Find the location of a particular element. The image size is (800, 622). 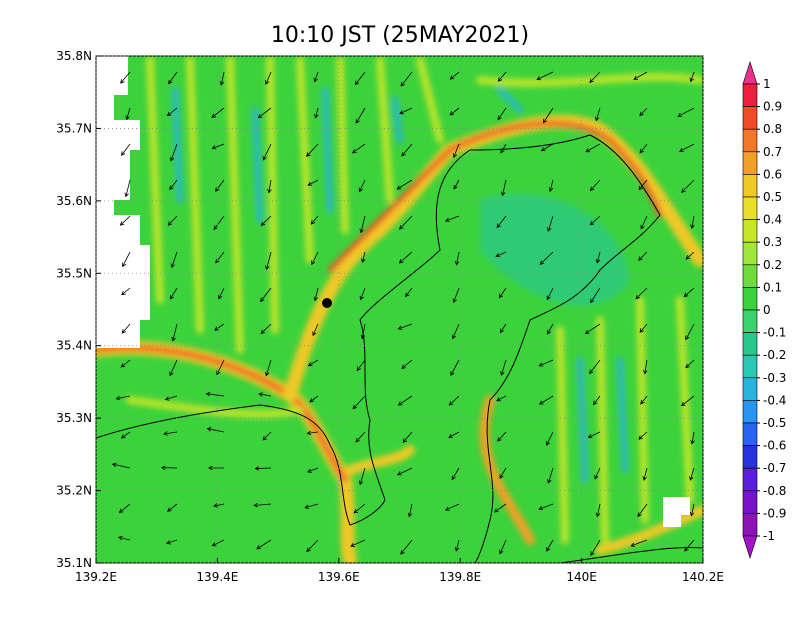

colorbar-label: -0.6 is located at coordinates (774, 446).